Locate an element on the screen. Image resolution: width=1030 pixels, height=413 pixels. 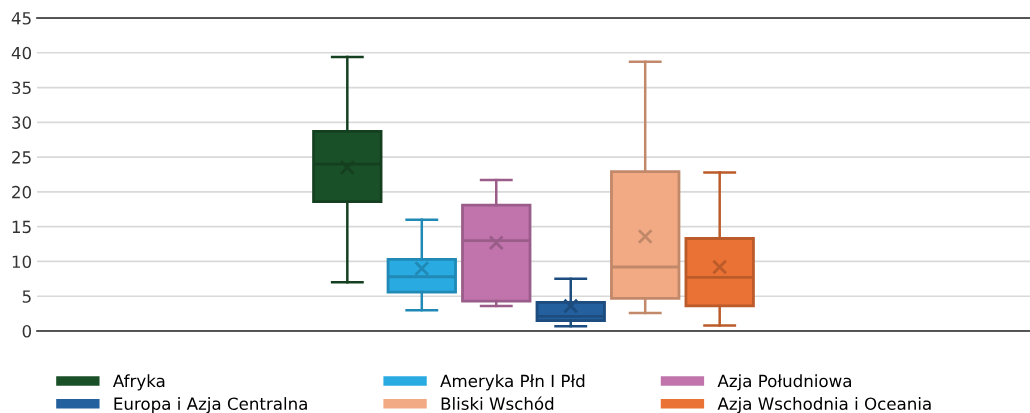
y-tick-label: 10 is located at coordinates (22, 262).